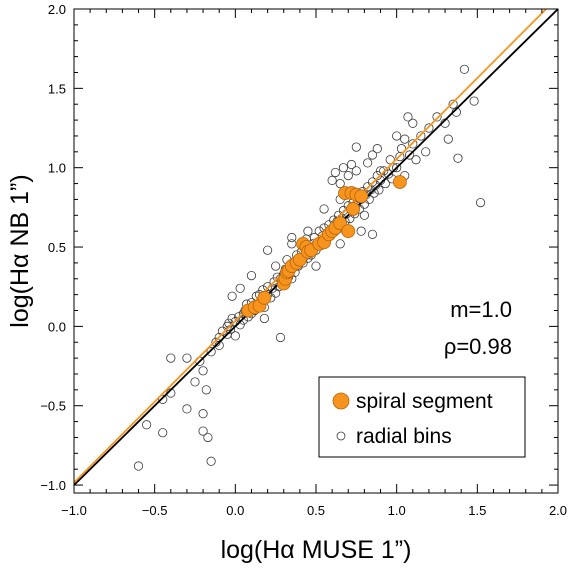  Describe the element at coordinates (74, 510) in the screenshot. I see `x-tick-label: −1.0` at that location.